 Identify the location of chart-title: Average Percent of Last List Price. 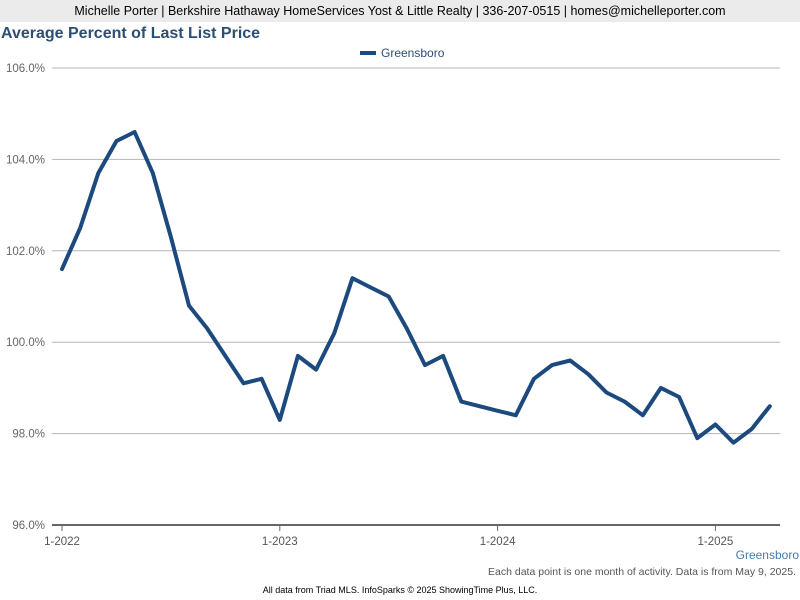
(131, 33).